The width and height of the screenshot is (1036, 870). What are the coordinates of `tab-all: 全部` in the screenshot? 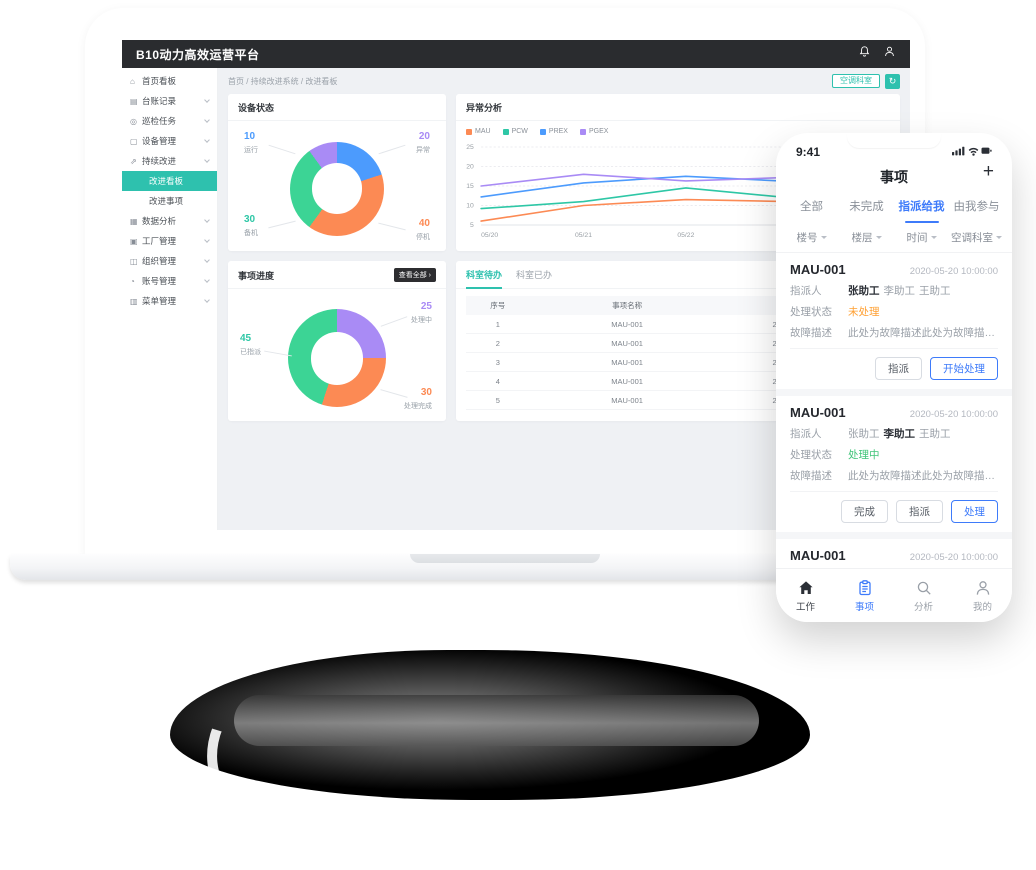 It's located at (811, 207).